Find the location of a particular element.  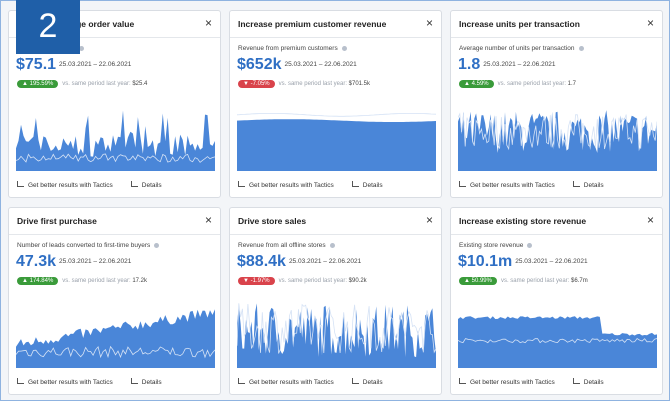

change-text: -7.05% is located at coordinates (260, 84).